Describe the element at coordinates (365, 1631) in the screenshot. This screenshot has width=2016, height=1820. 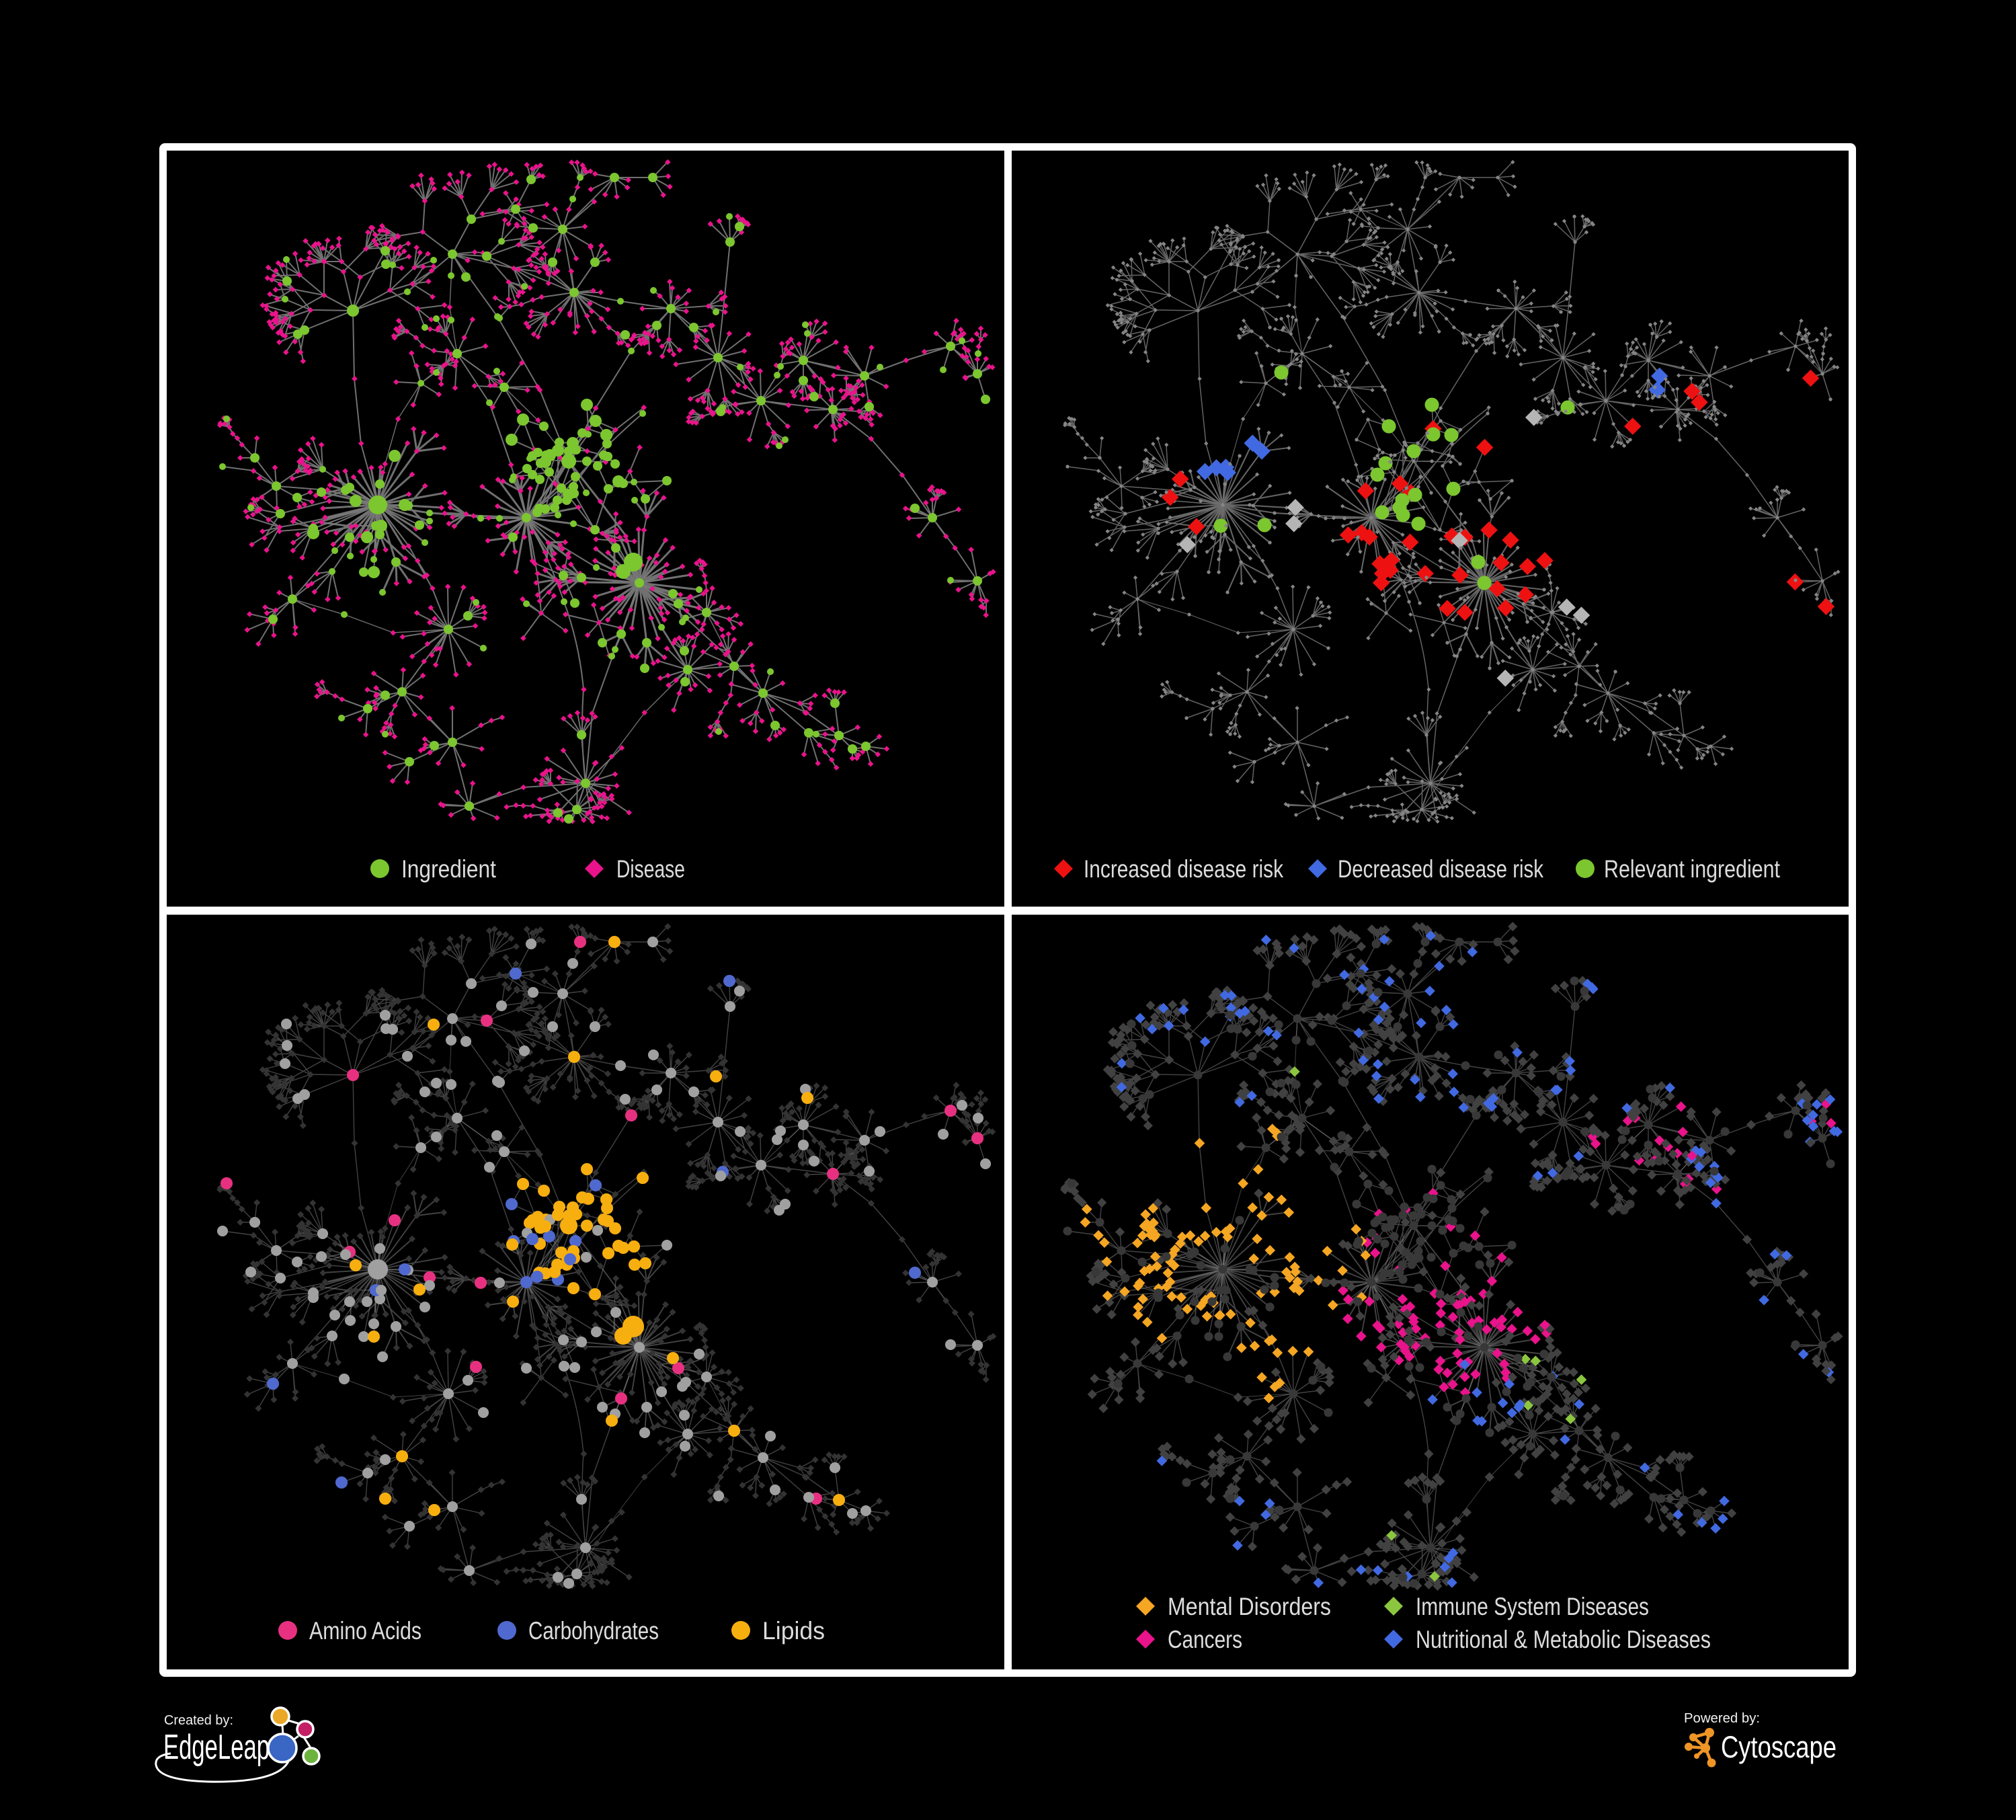
I see `svg-text: Amino Acids` at that location.